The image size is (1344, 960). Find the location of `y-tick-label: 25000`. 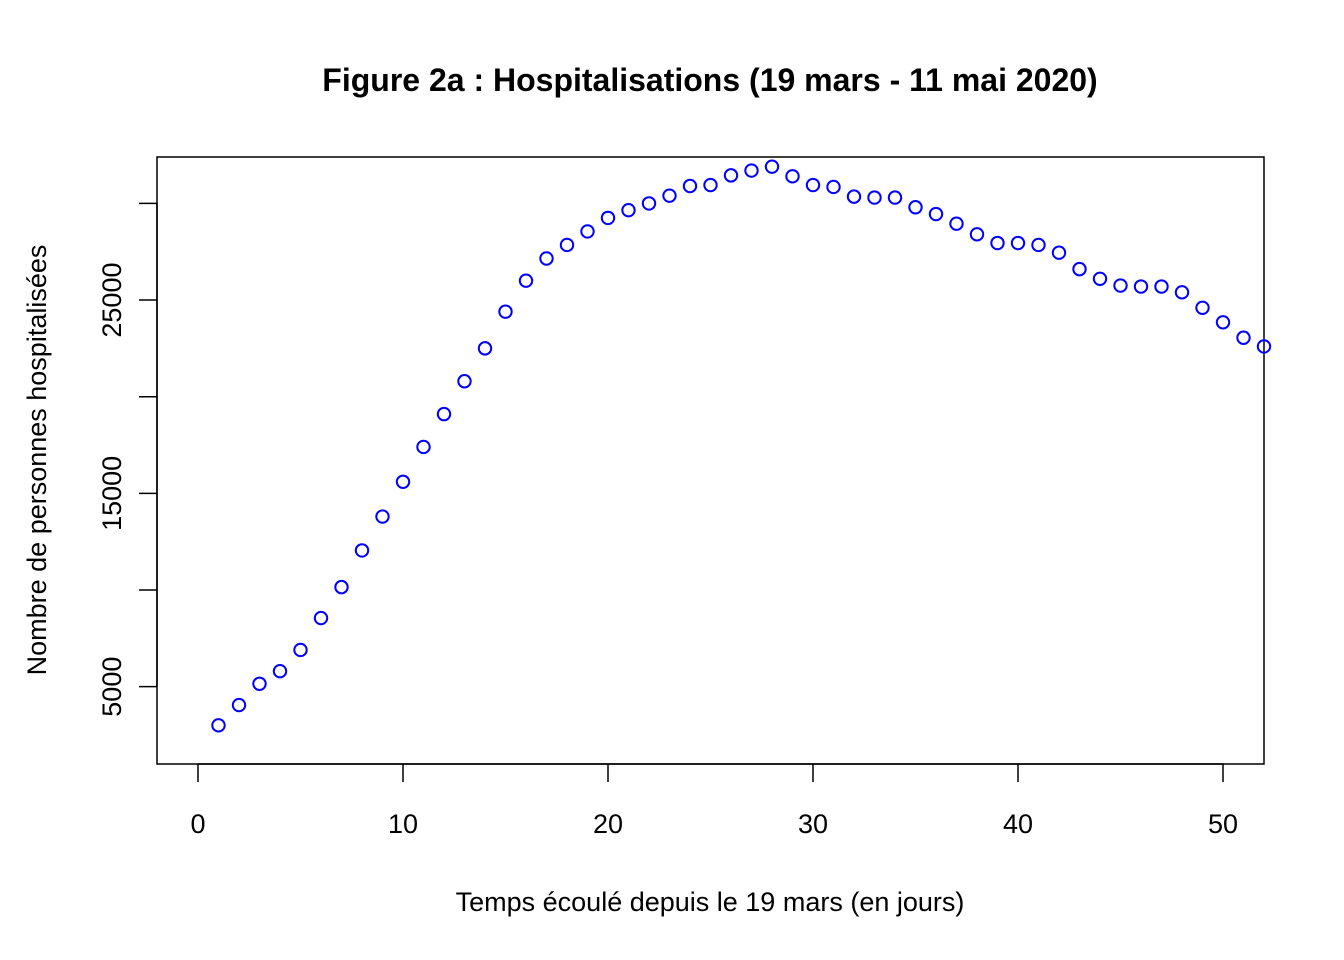

y-tick-label: 25000 is located at coordinates (112, 300).